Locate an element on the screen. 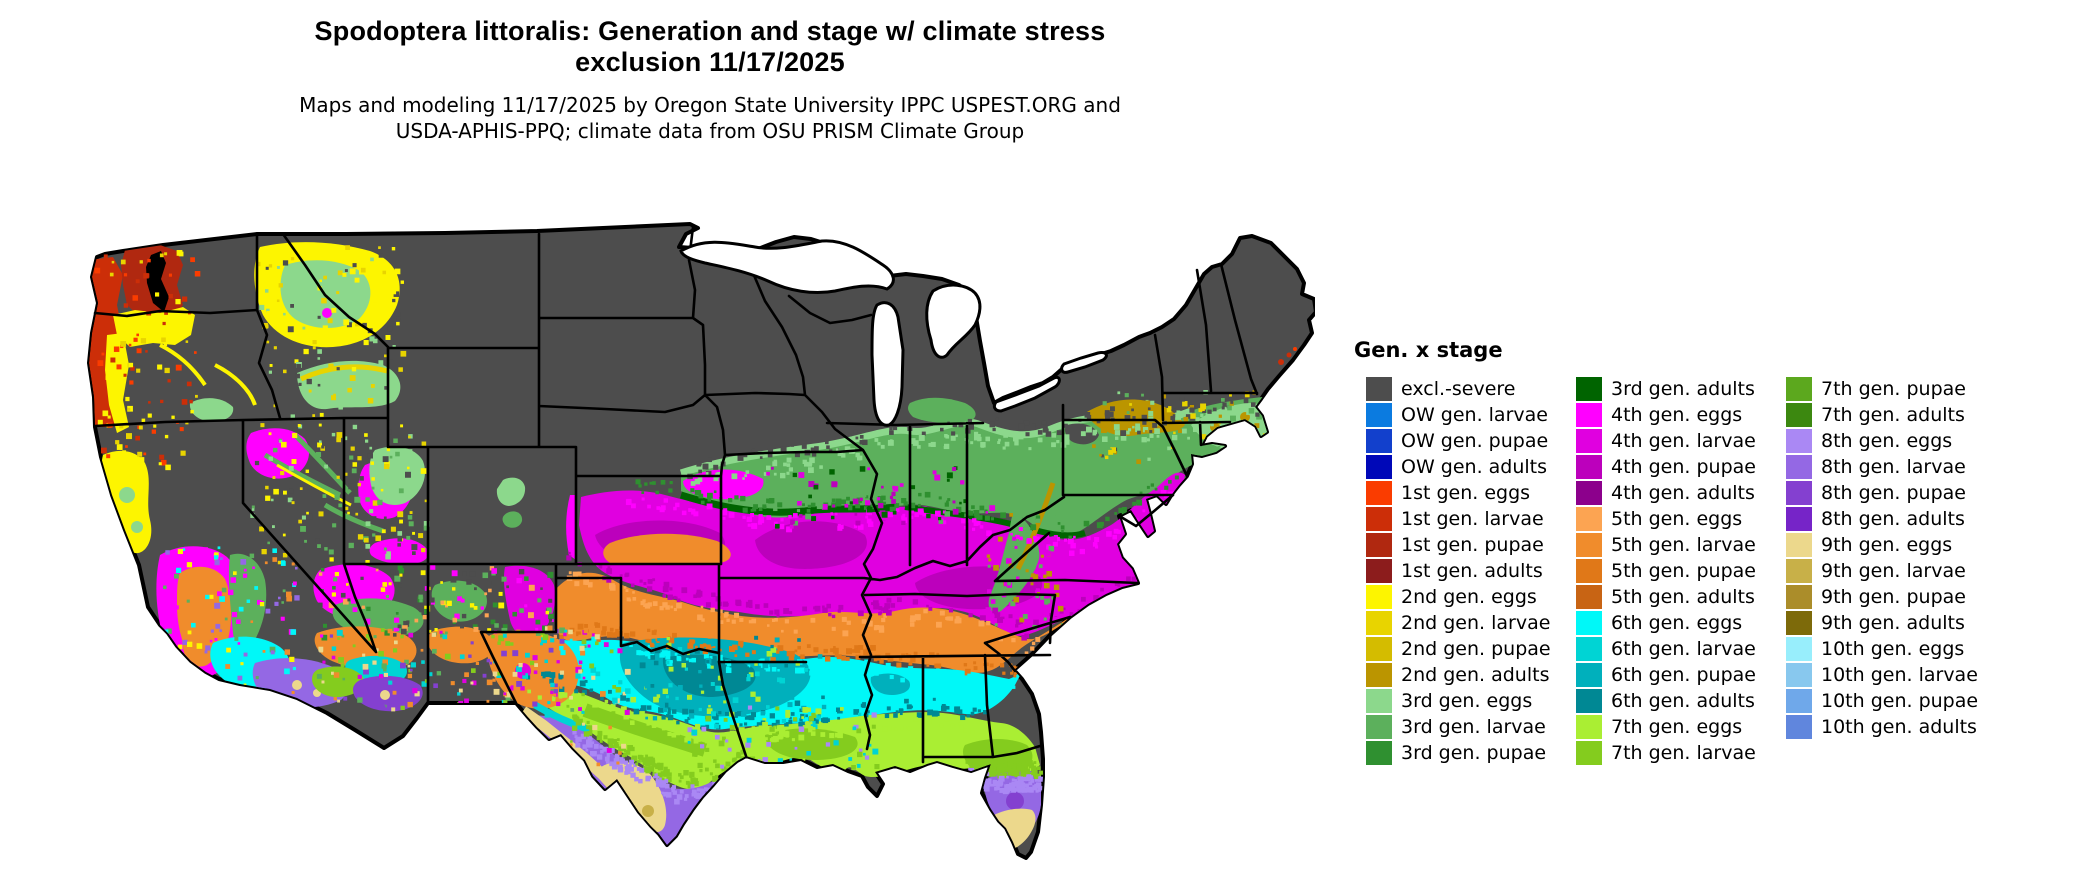  patch-magenta-e-colorado is located at coordinates (571, 527).